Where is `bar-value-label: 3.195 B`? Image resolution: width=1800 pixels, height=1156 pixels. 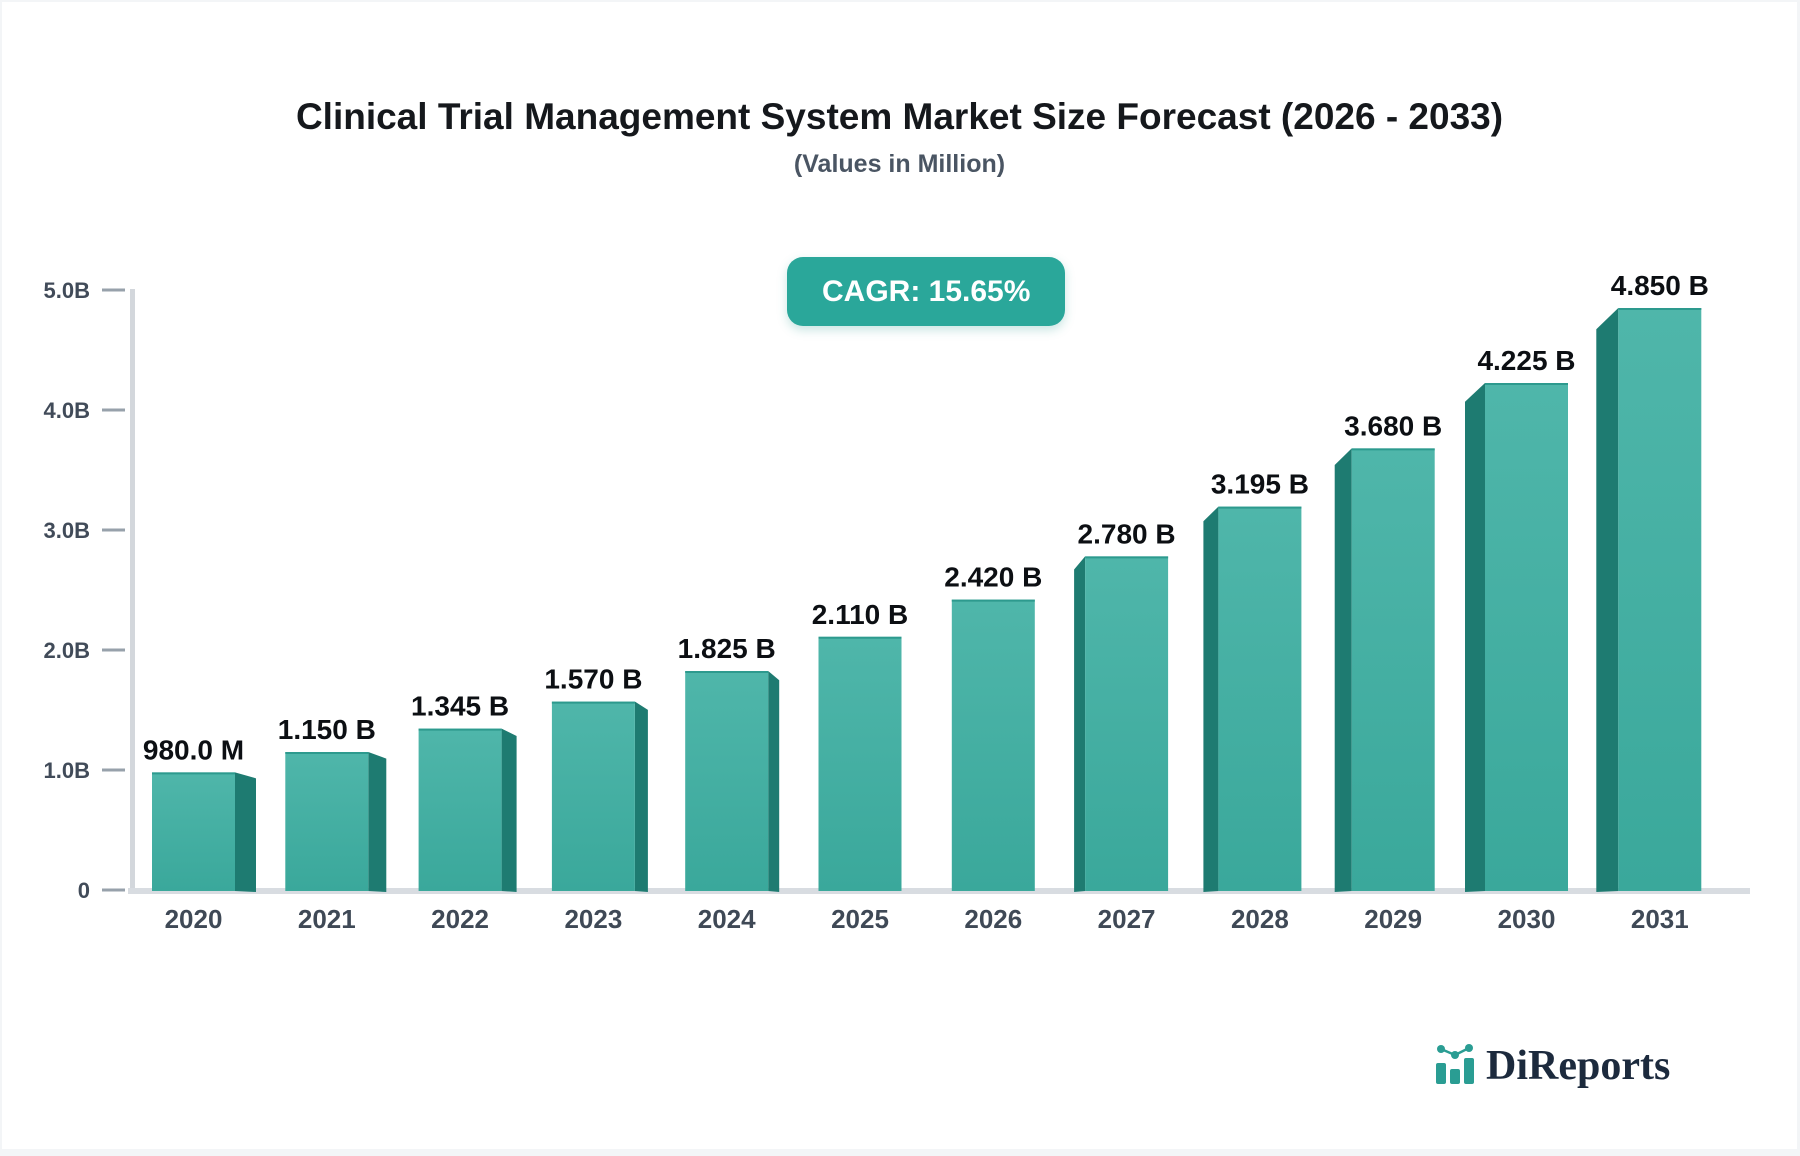
bar-value-label: 3.195 B is located at coordinates (1260, 484).